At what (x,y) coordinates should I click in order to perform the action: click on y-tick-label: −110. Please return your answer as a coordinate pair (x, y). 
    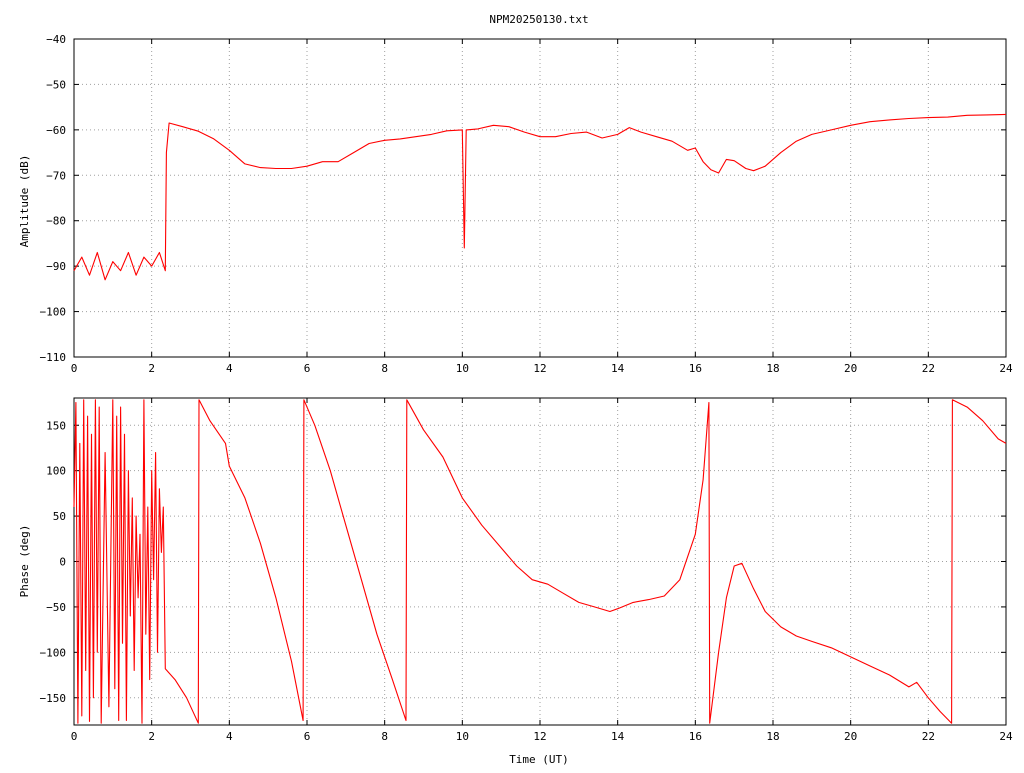
    Looking at the image, I should click on (53, 357).